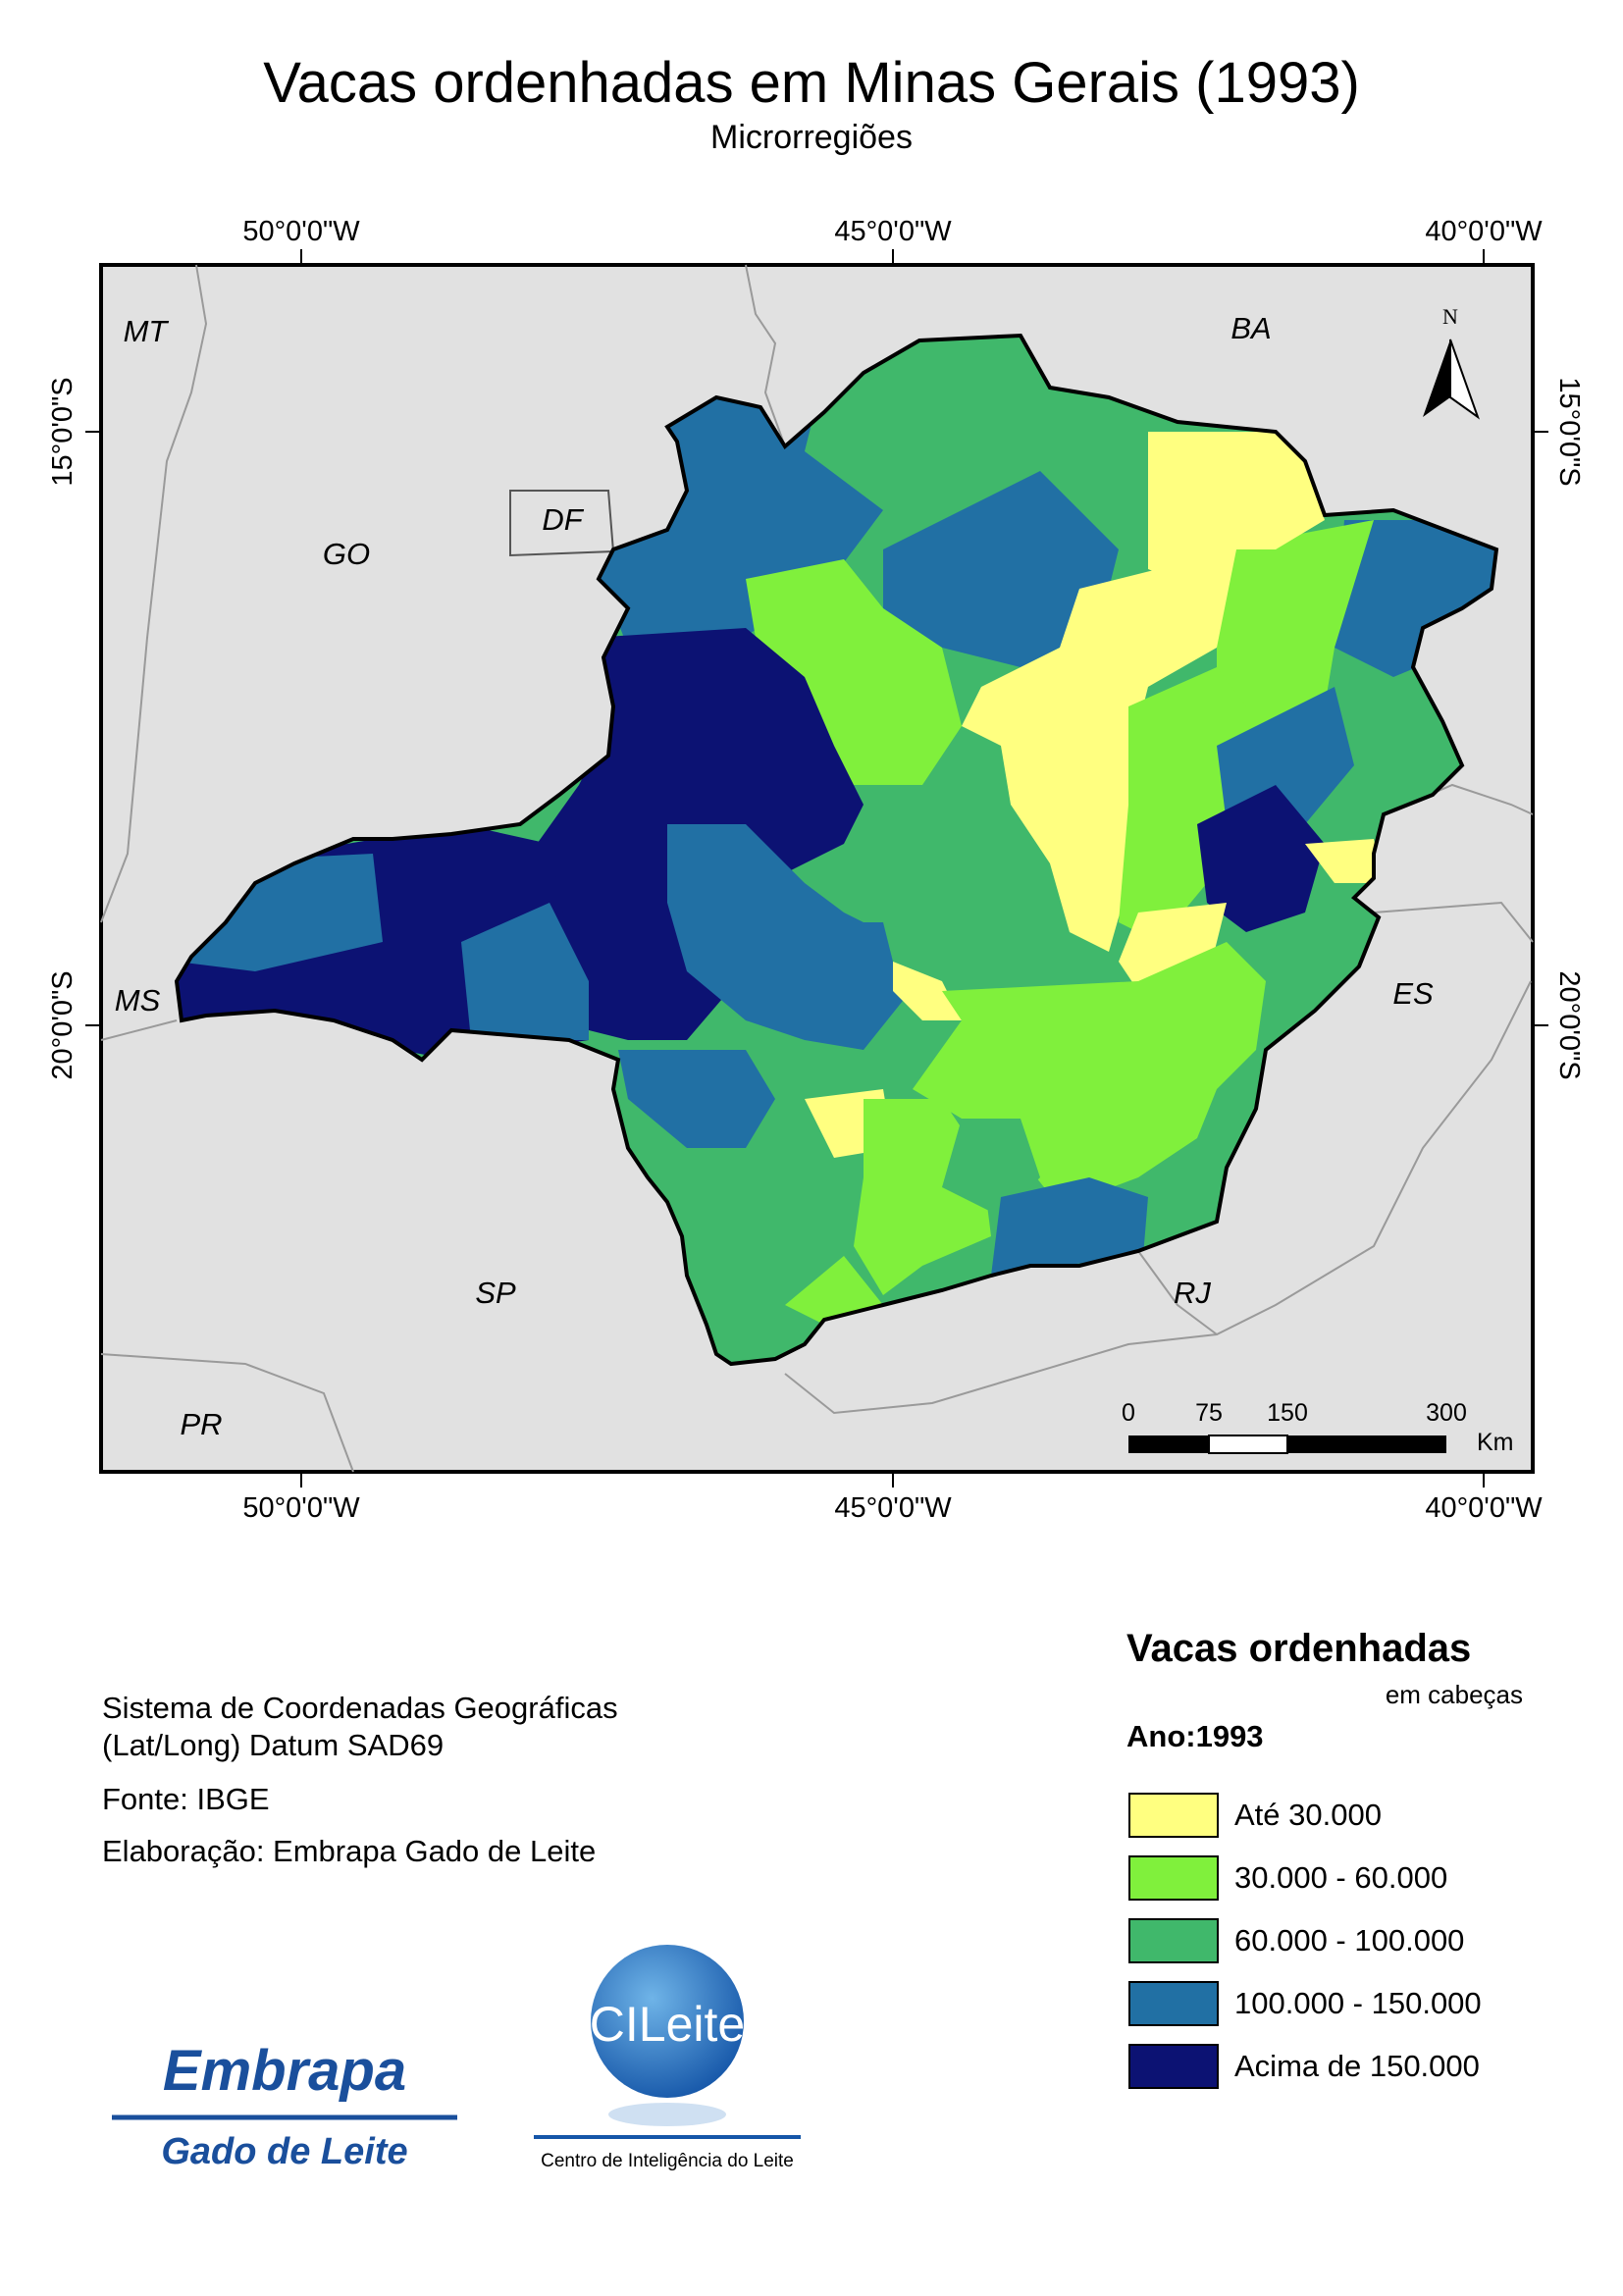 The image size is (1623, 2296). Describe the element at coordinates (284, 2105) in the screenshot. I see `embrapa-logo: Embrapa Gado de Leite` at that location.